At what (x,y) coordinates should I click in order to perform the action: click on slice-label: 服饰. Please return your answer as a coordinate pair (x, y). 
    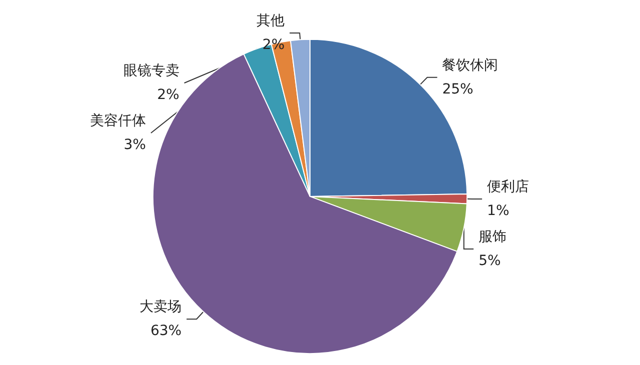
    Looking at the image, I should click on (492, 237).